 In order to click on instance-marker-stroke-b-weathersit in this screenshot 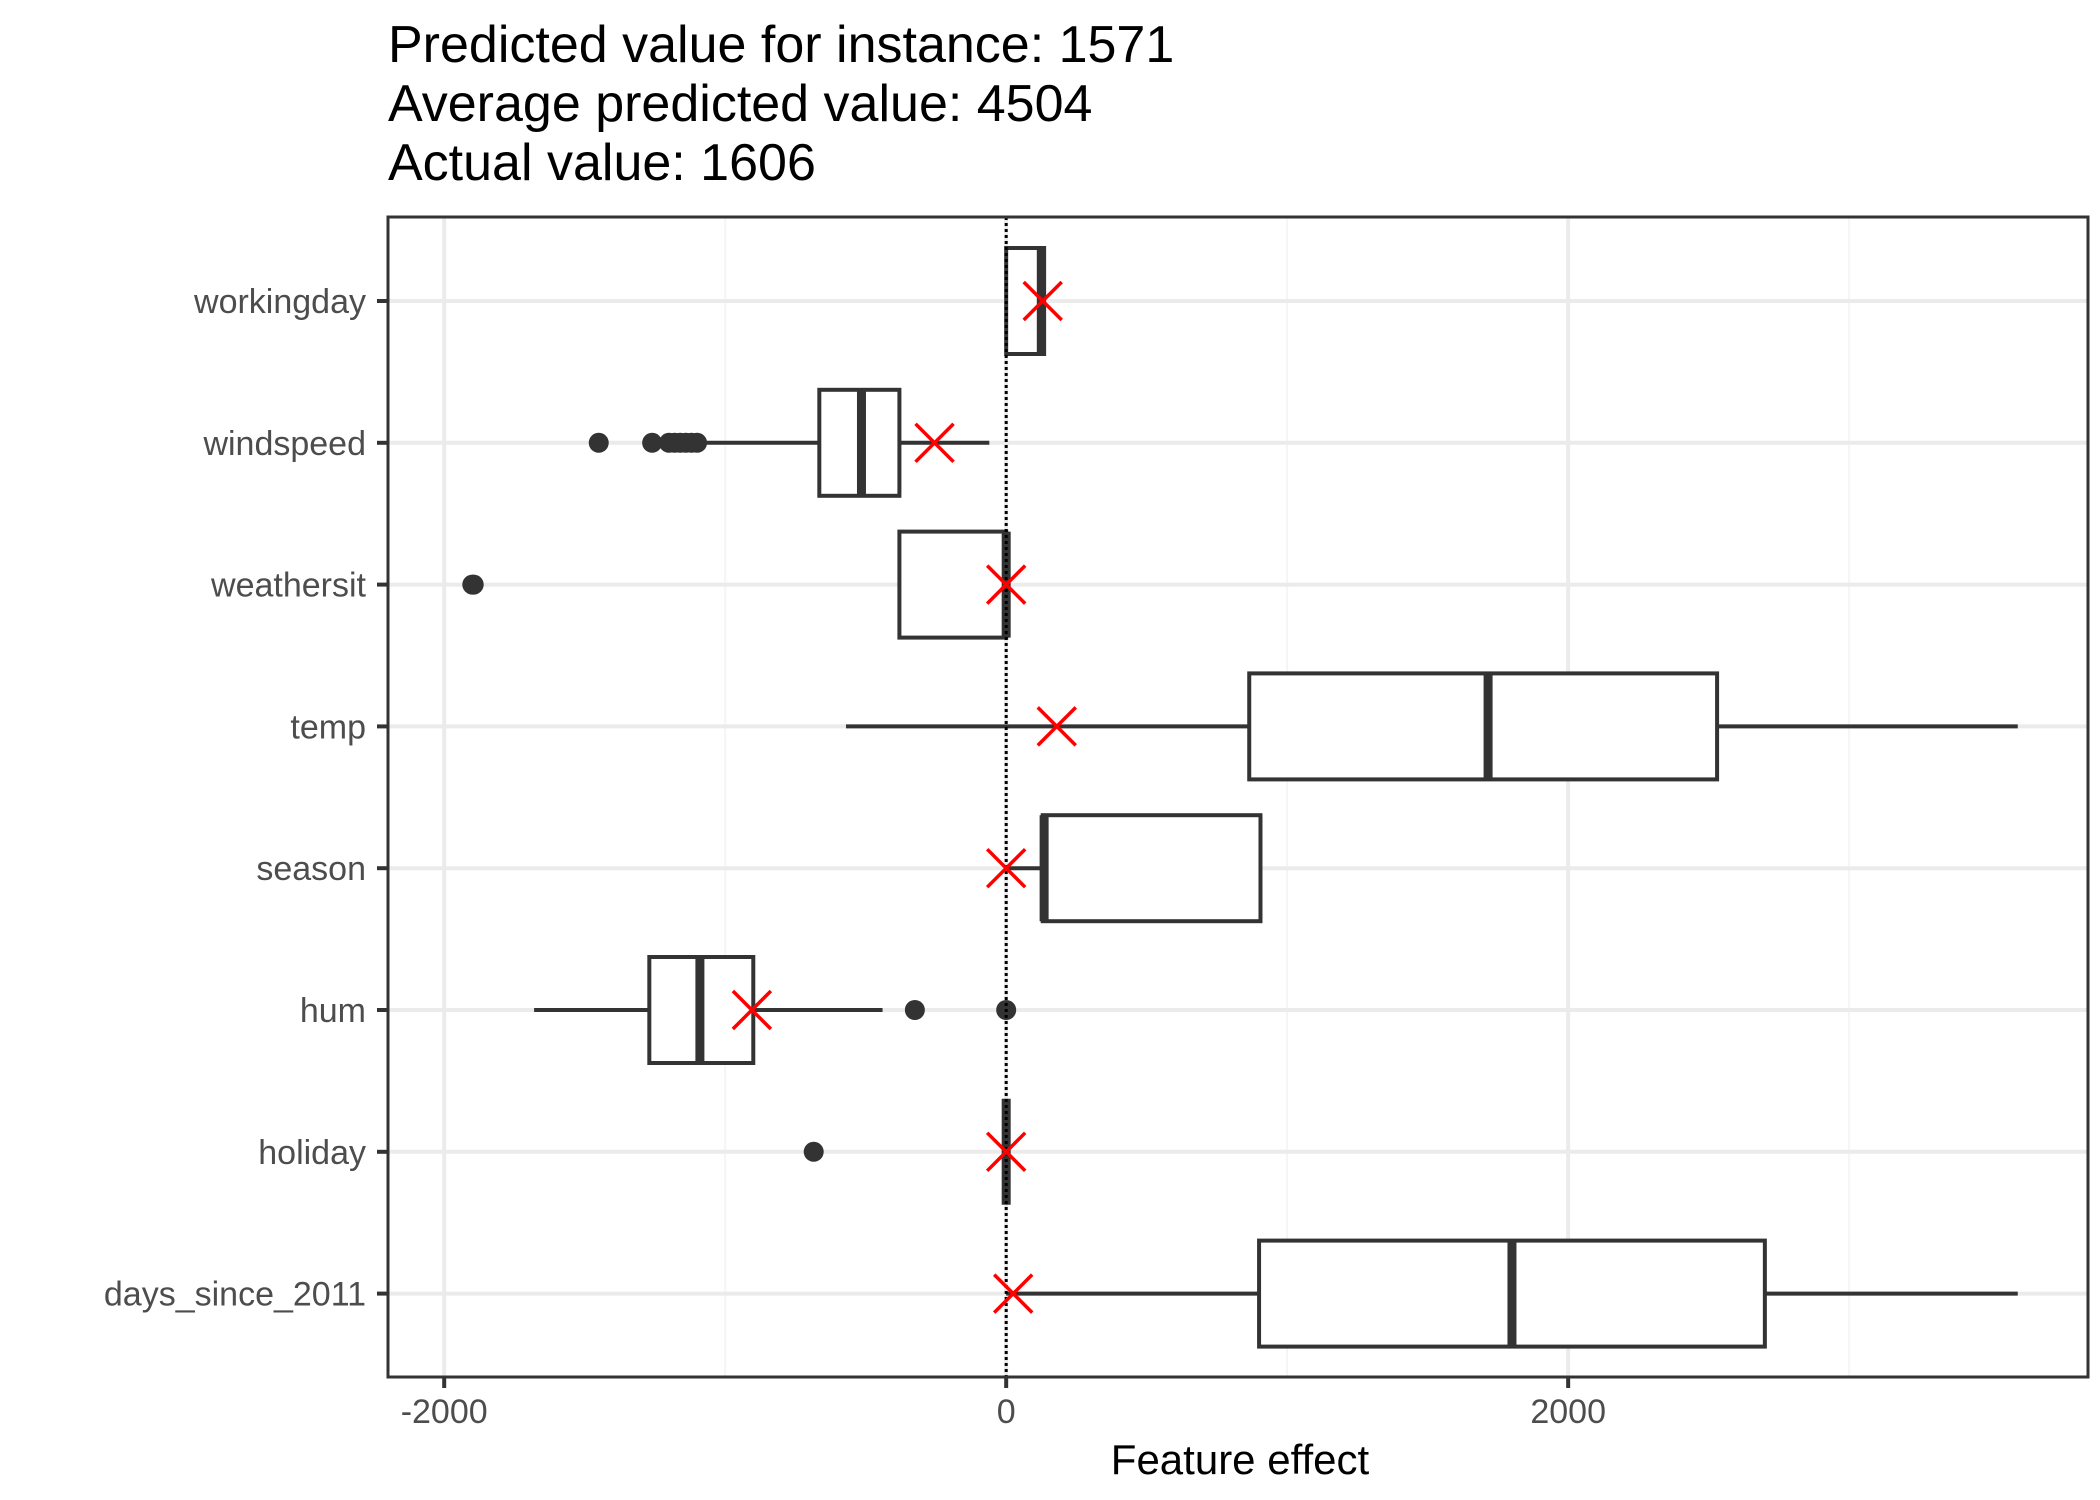, I will do `click(1006, 584)`.